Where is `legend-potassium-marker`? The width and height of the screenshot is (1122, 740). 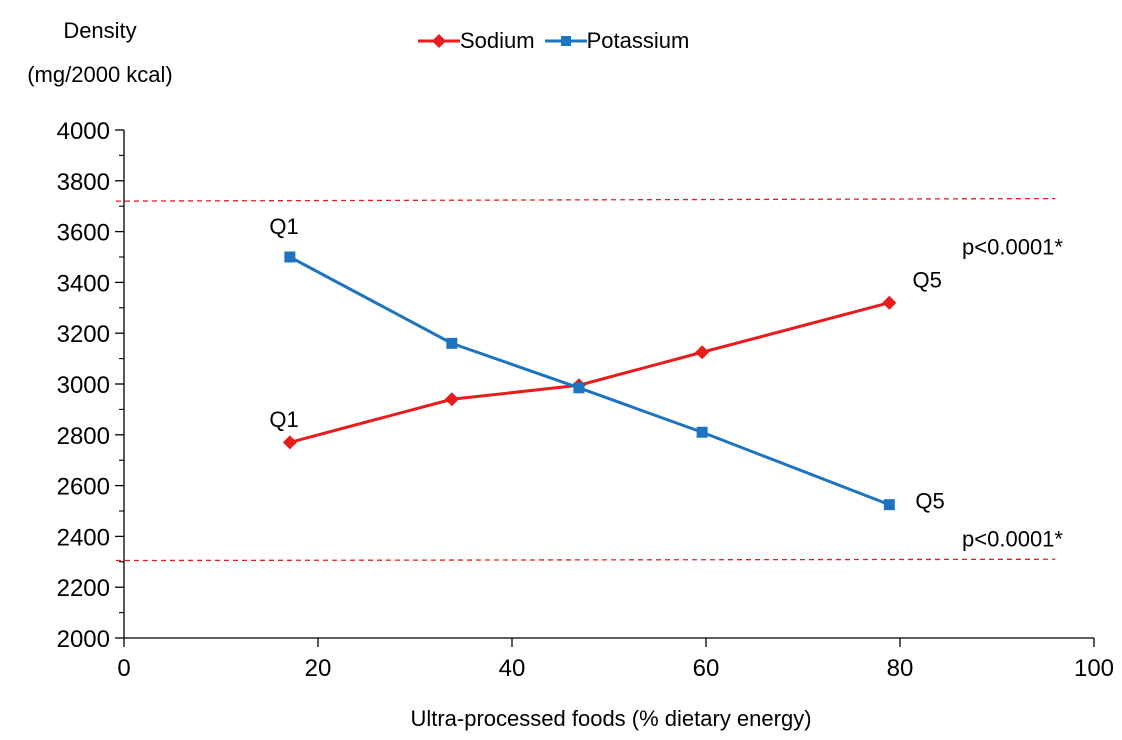
legend-potassium-marker is located at coordinates (565, 41).